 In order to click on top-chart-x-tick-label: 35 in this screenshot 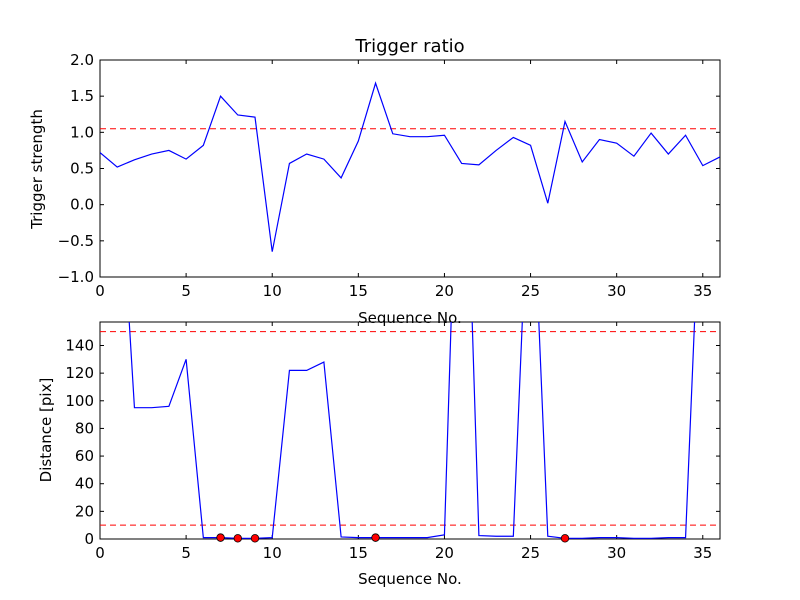, I will do `click(702, 291)`.